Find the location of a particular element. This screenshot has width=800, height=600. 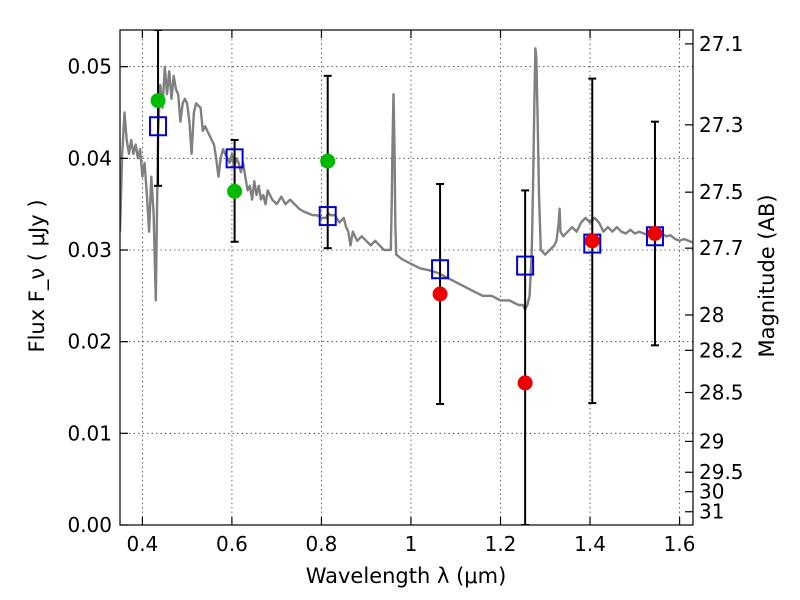

x-tick-label: 0.6 is located at coordinates (232, 544).